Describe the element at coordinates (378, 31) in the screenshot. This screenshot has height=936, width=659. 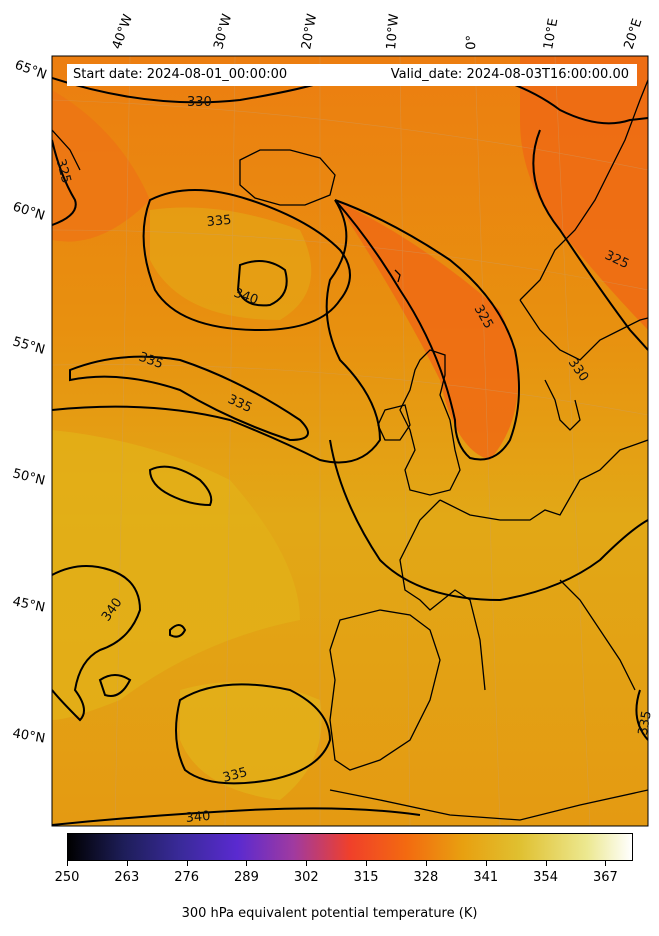
I see `longitude-labels: 40°W 30°W 20°W 10°W 0° 10°E 20°E` at that location.